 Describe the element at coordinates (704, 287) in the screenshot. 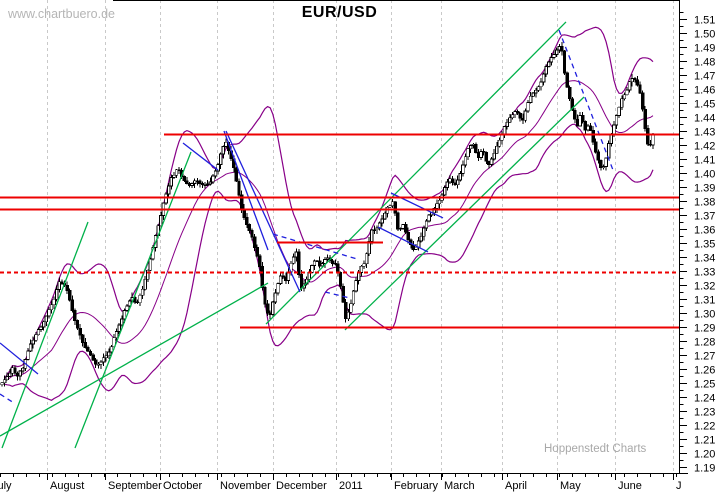

I see `y-price-label: 1.32` at that location.